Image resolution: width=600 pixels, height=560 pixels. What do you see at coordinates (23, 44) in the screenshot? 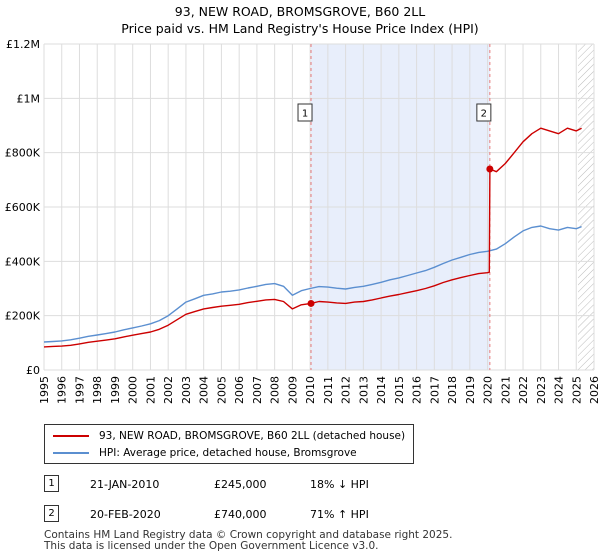
I see `y-tick-label: £1.2M` at bounding box center [23, 44].